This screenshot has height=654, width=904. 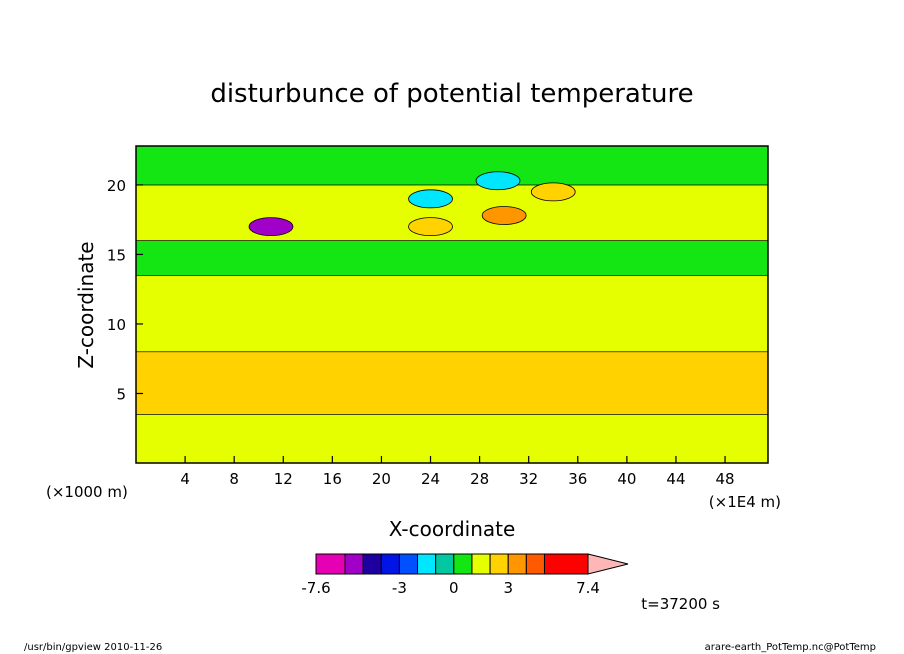 I want to click on x-tick-label: 48, so click(x=725, y=479).